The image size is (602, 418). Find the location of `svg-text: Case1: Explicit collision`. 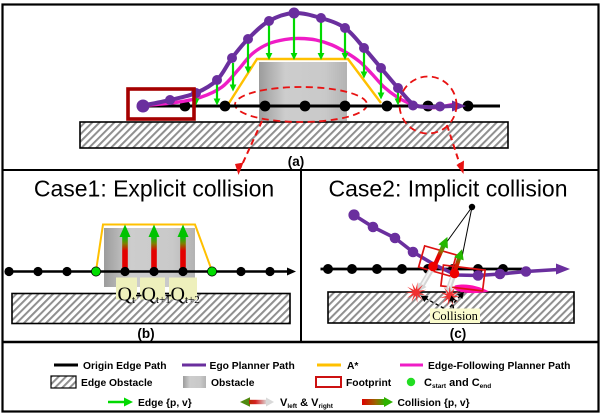

svg-text: Case1: Explicit collision is located at coordinates (154, 189).